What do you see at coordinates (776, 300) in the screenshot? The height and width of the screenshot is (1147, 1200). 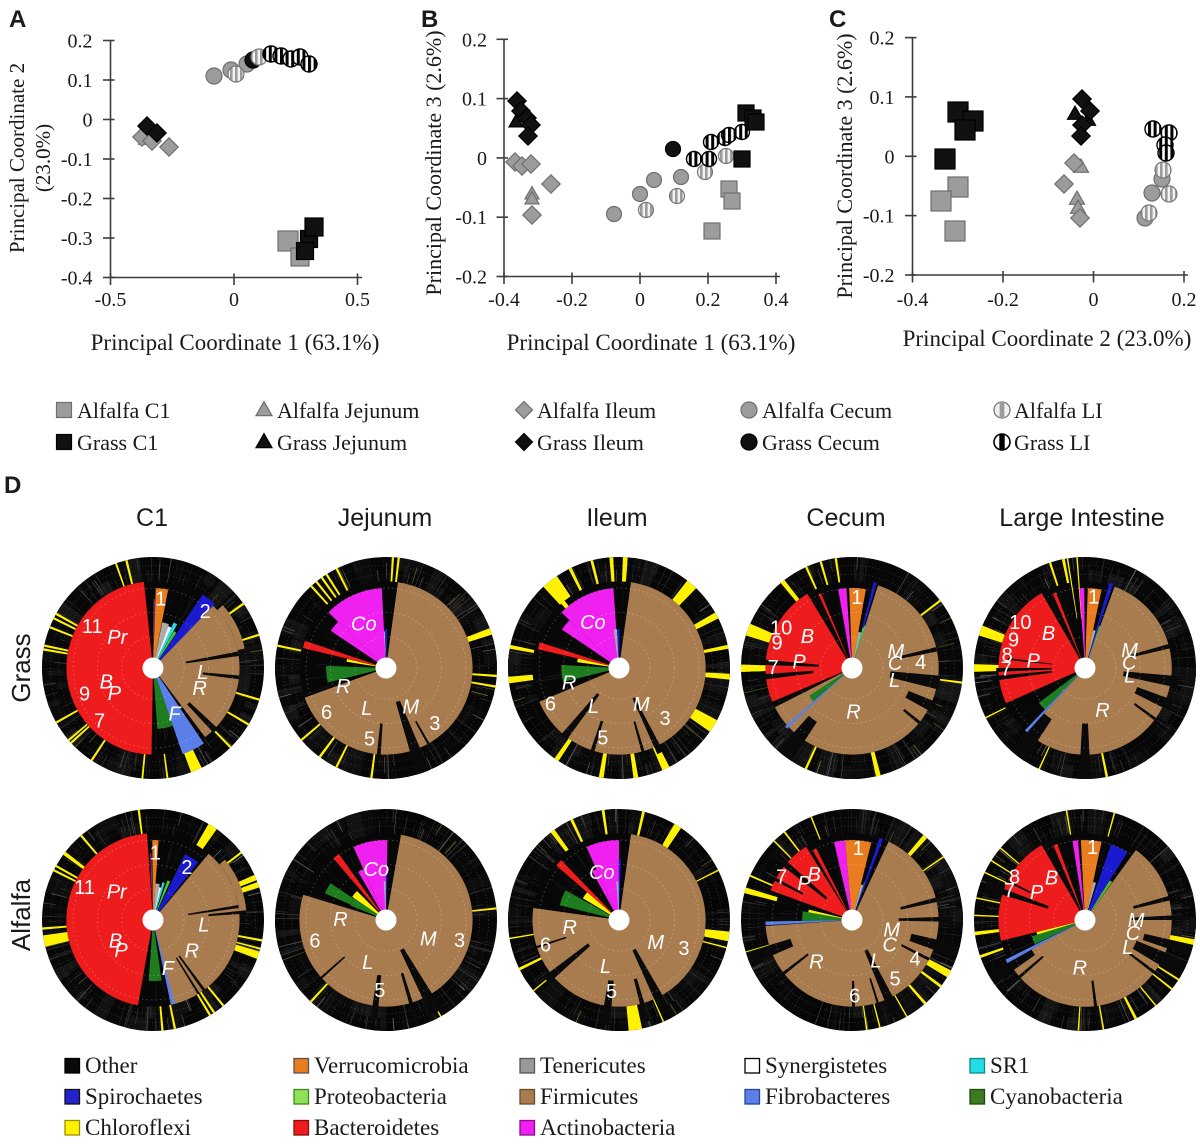 I see `svg-text: 0.4` at bounding box center [776, 300].